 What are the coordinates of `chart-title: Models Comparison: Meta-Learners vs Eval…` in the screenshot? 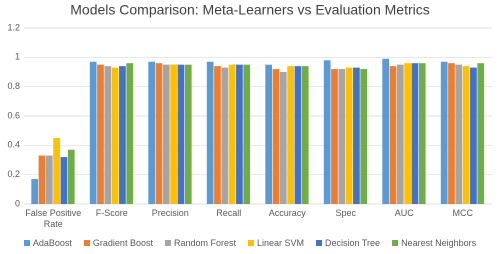 It's located at (249, 10).